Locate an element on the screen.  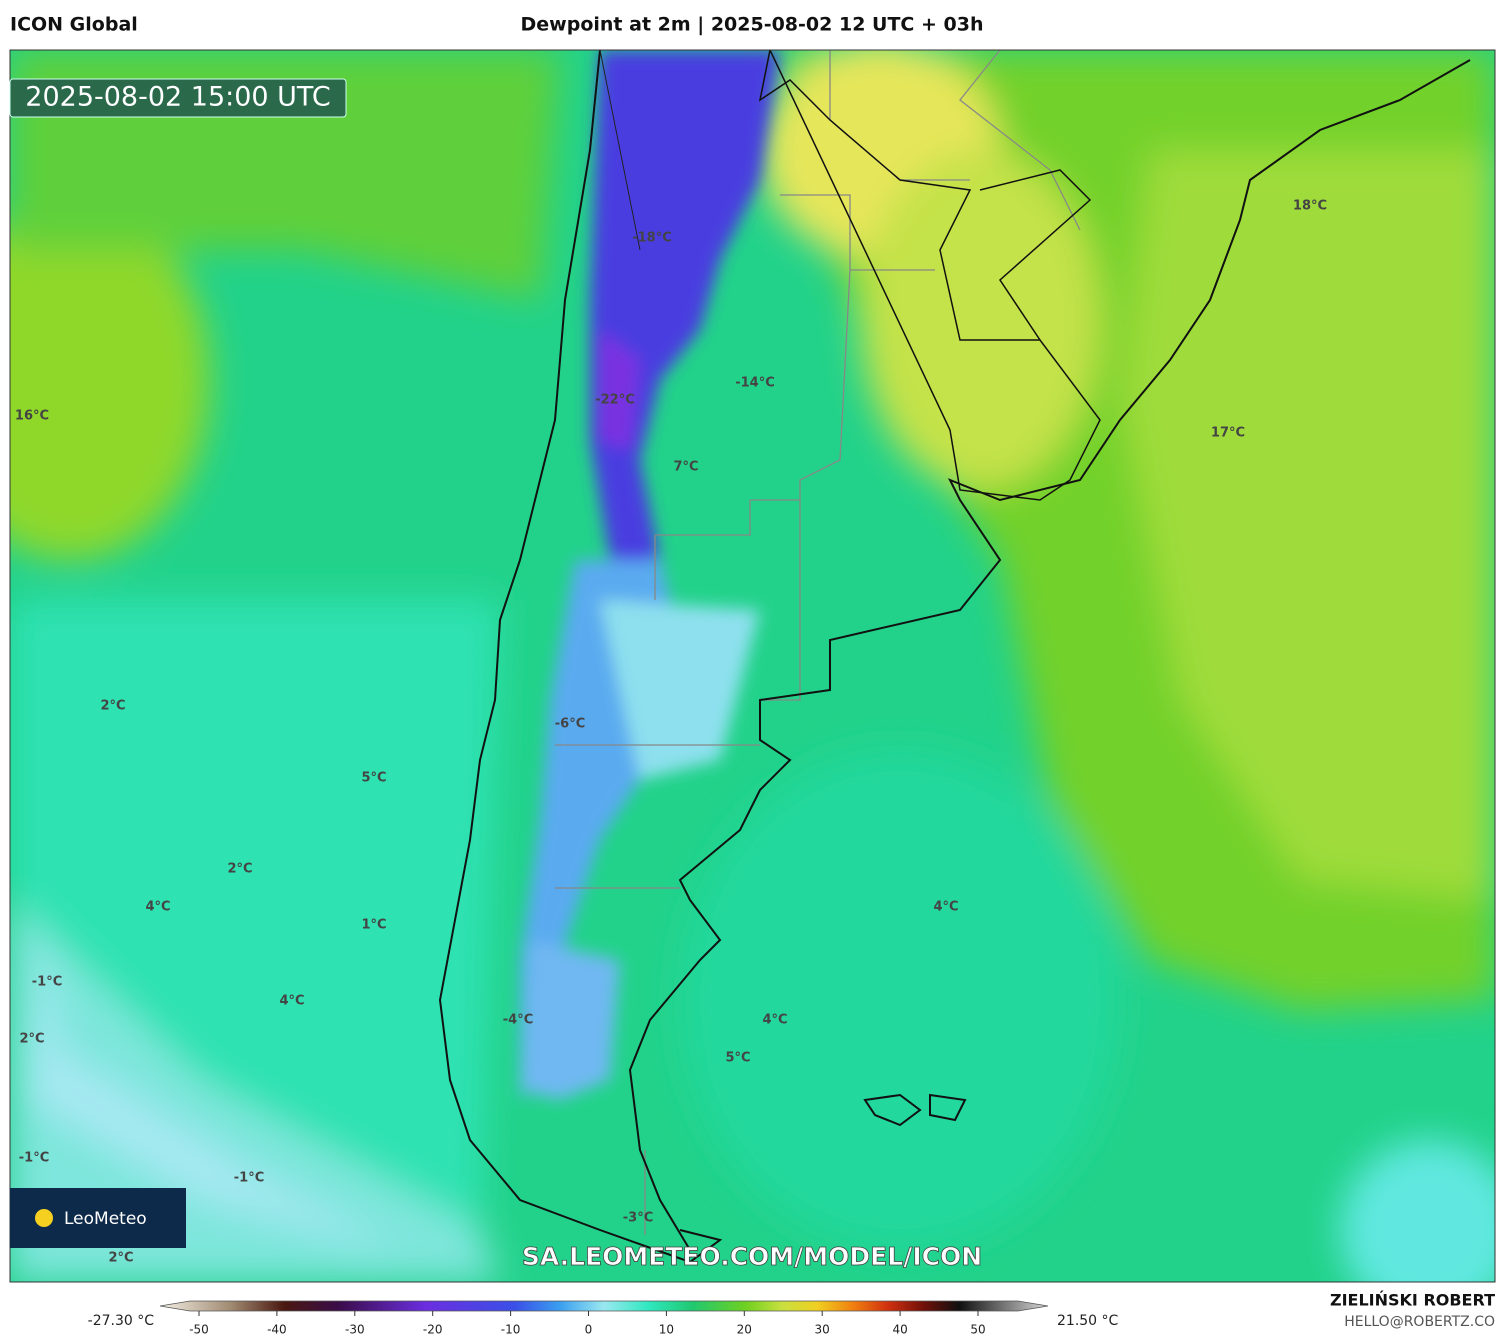
colorbar-tick-label: -20 is located at coordinates (433, 1330).